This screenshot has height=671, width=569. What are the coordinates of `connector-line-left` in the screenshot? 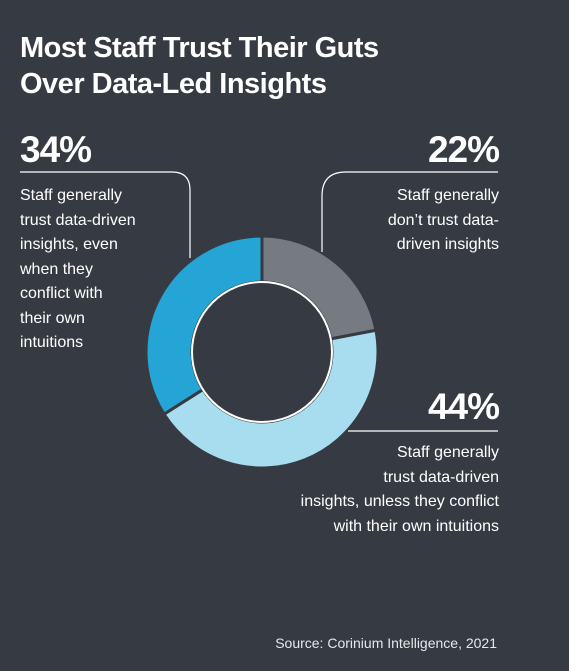 It's located at (105, 214).